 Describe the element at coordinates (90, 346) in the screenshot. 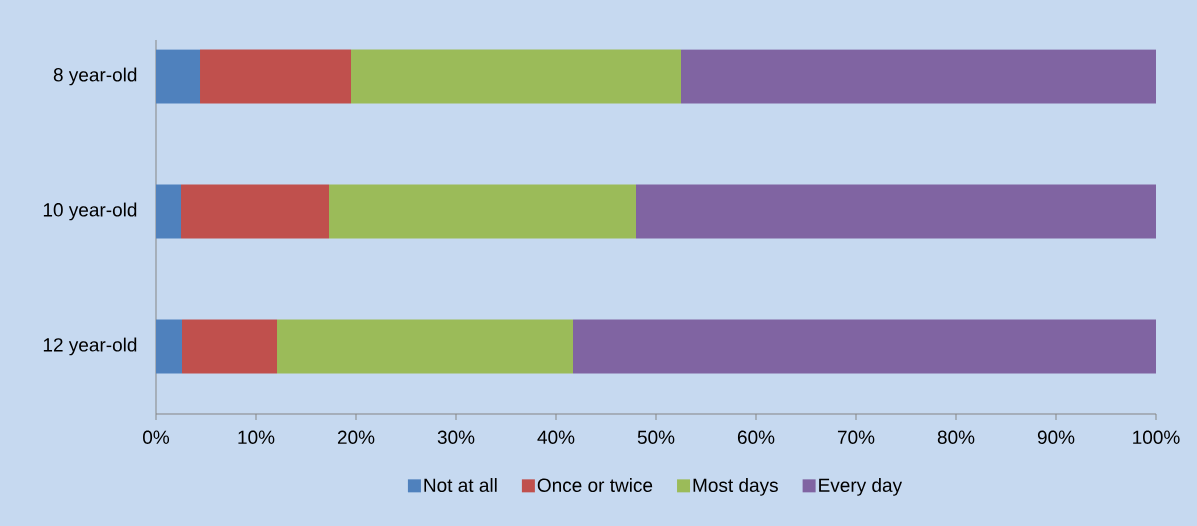

I see `y-tick-label: 12 year-old` at that location.